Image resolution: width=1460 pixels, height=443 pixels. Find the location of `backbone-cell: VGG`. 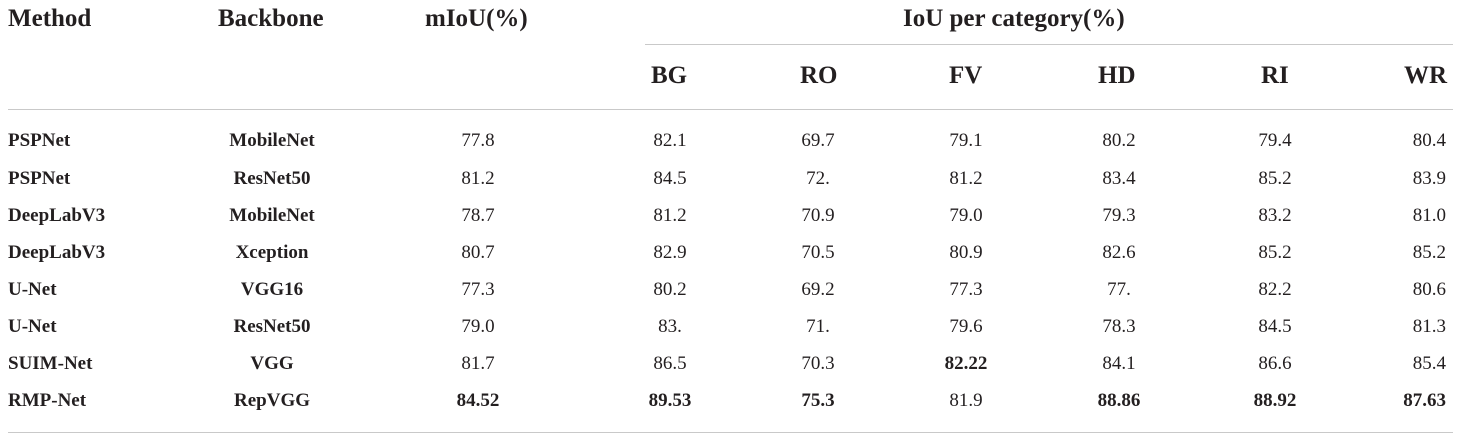

backbone-cell: VGG is located at coordinates (272, 363).